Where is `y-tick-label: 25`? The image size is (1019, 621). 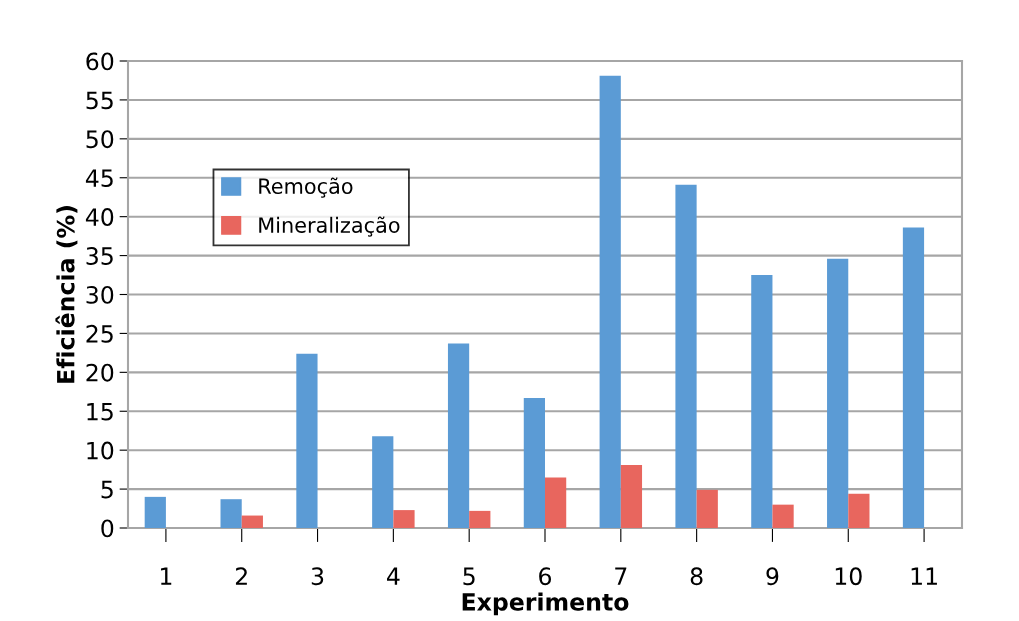
y-tick-label: 25 is located at coordinates (99, 333).